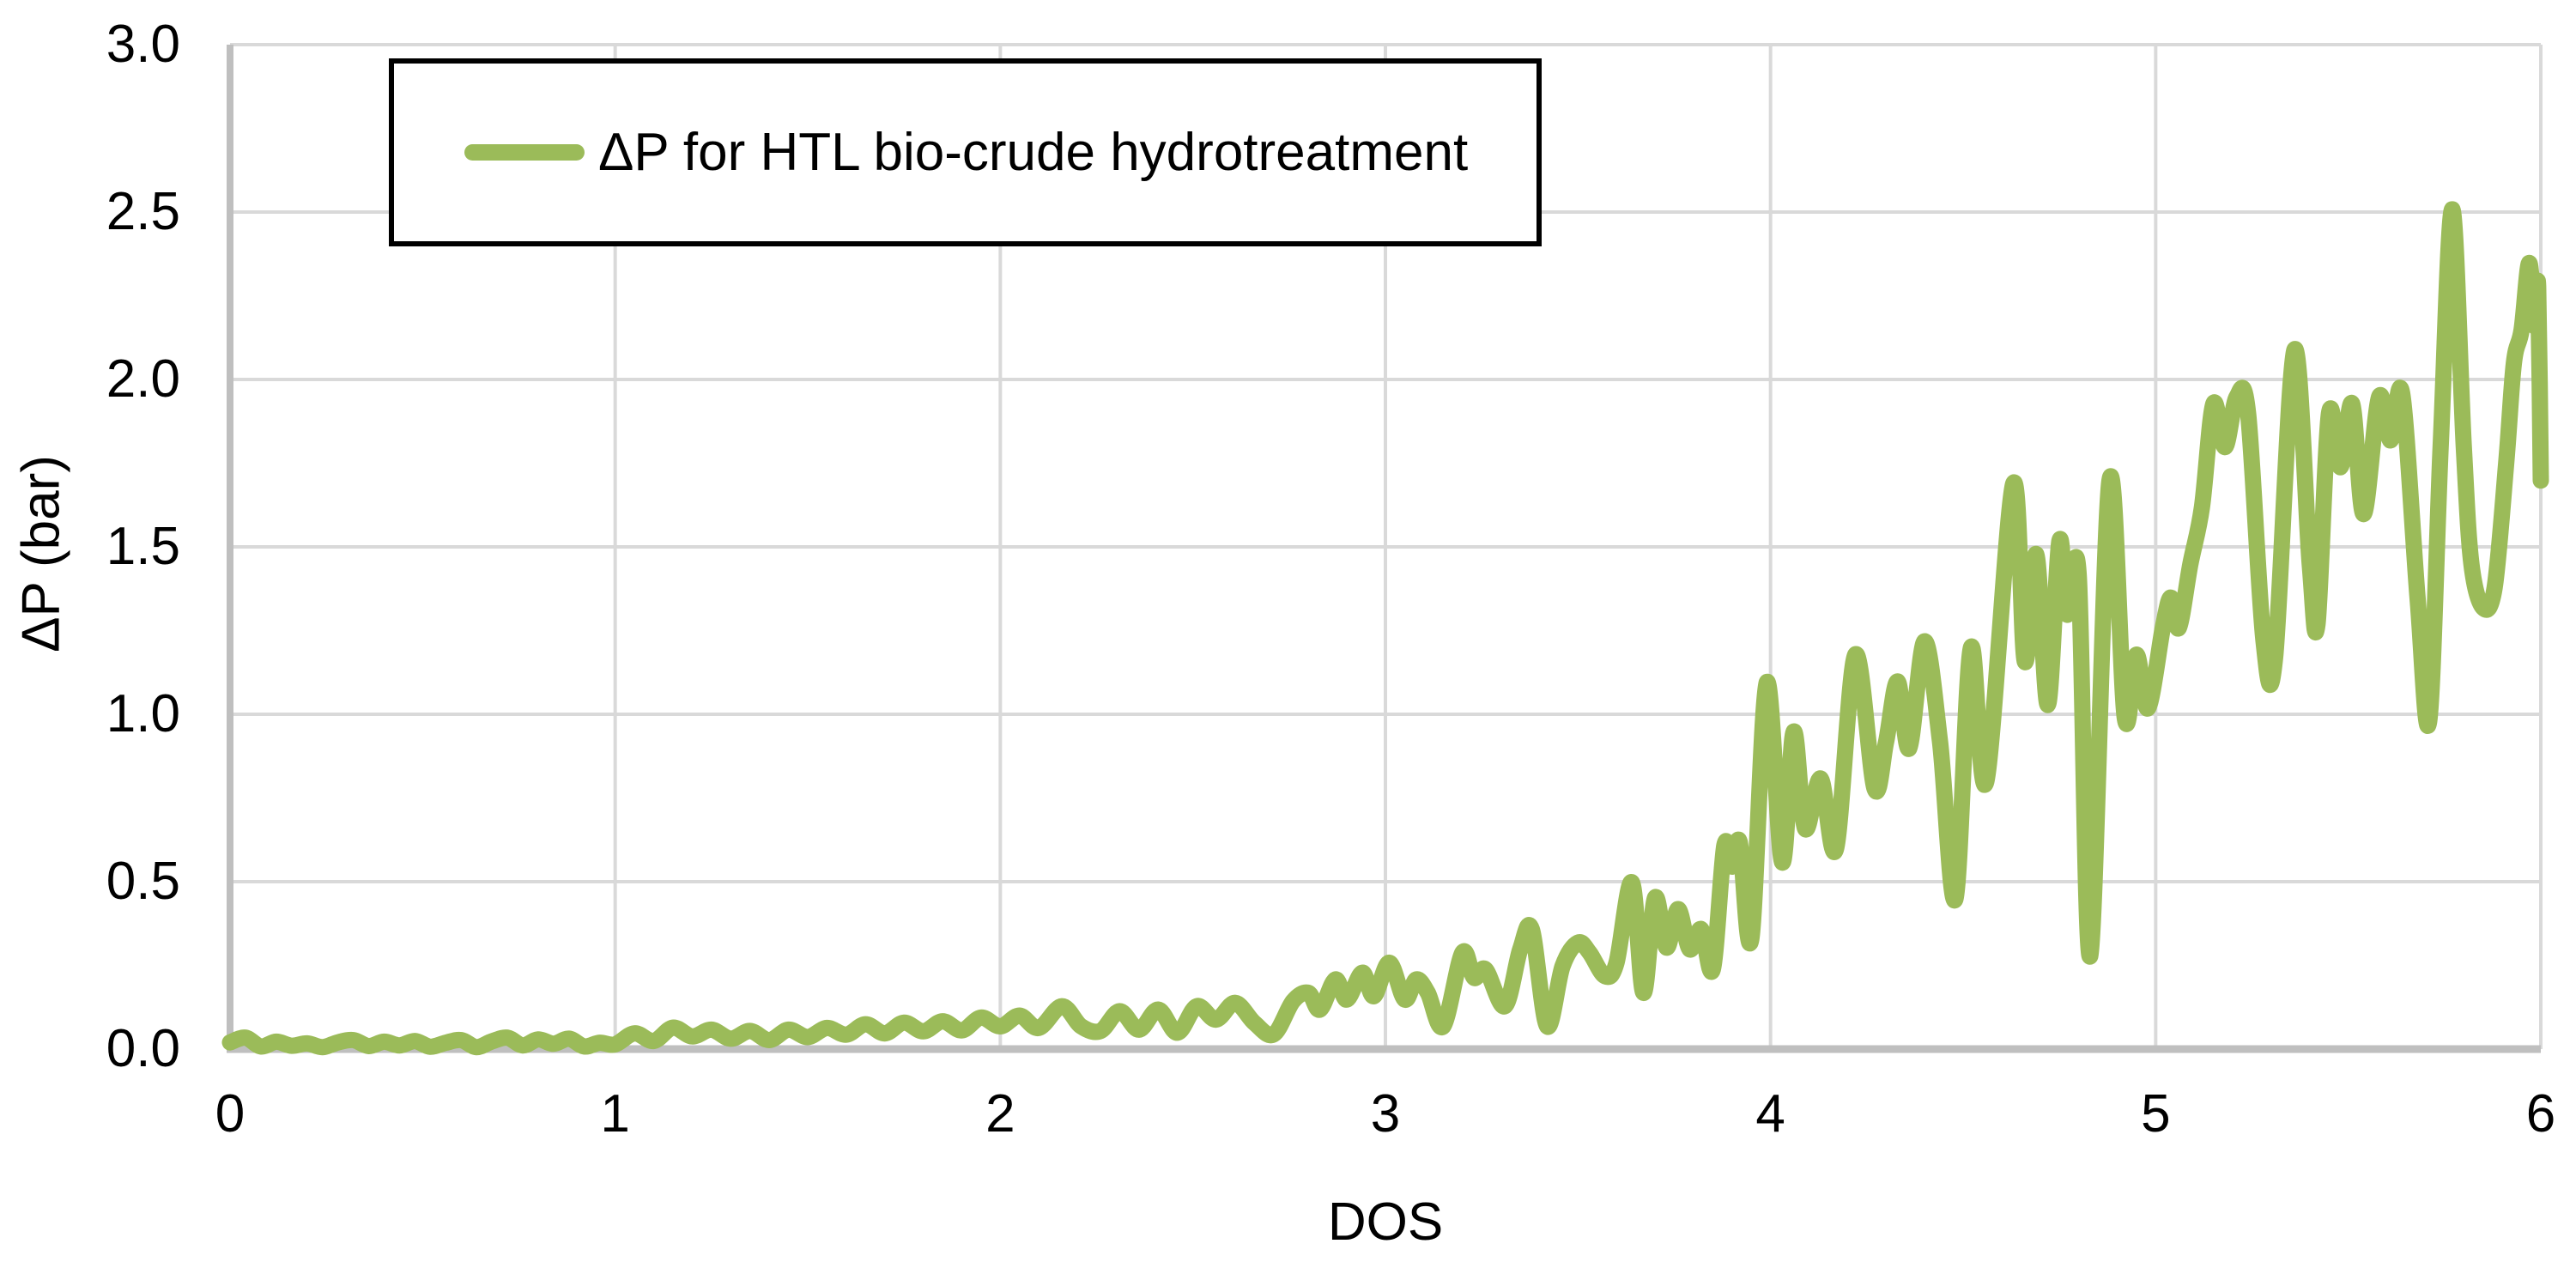 The width and height of the screenshot is (2576, 1268). I want to click on y-tick-label: 0.0, so click(143, 1049).